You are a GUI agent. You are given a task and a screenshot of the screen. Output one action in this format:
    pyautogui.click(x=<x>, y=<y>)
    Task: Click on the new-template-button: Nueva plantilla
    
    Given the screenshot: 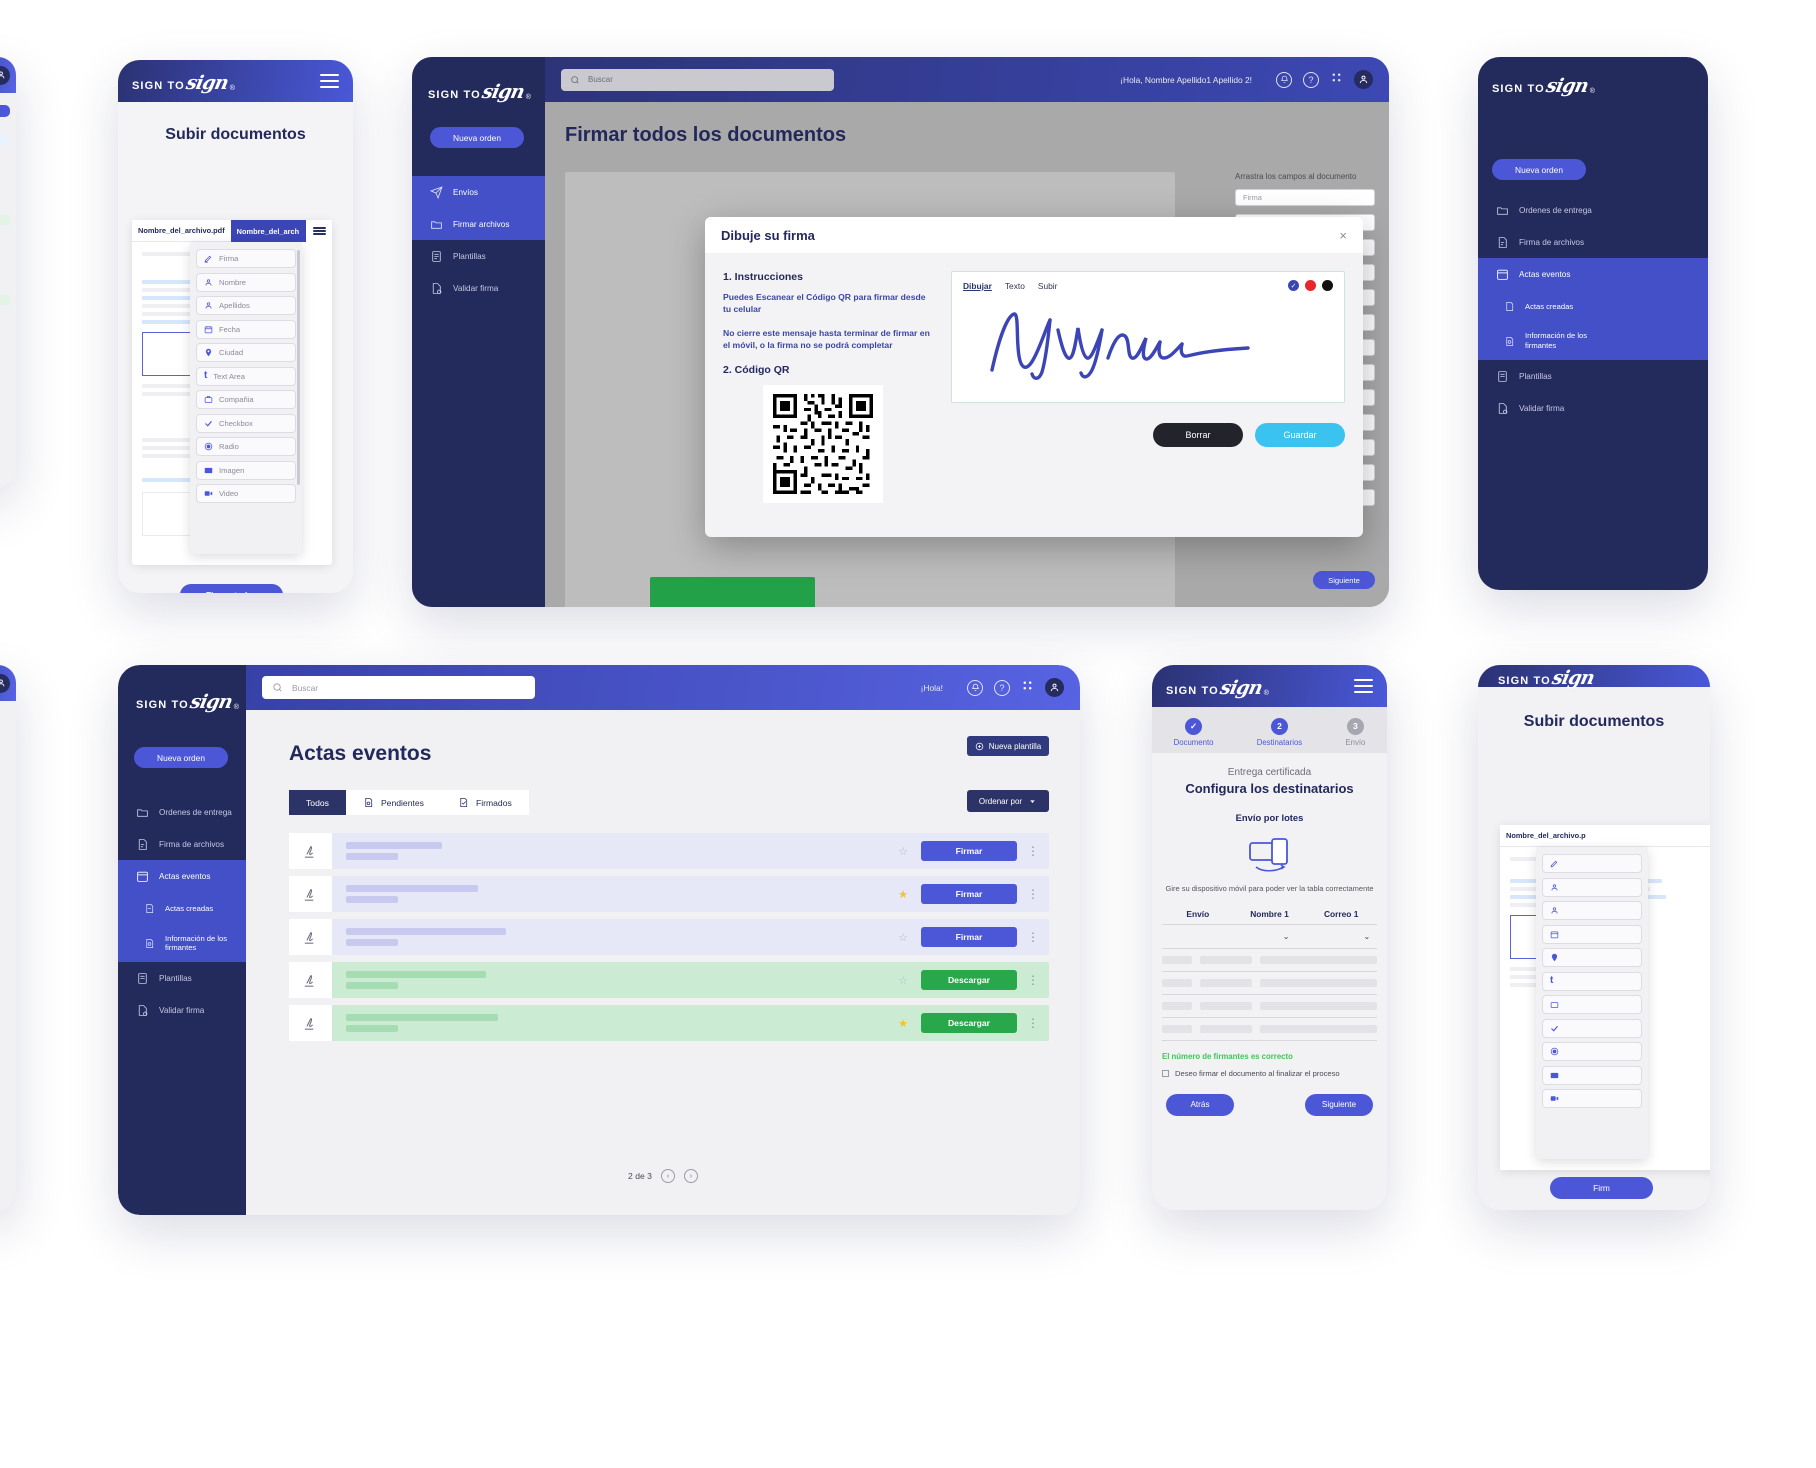 What is the action you would take?
    pyautogui.click(x=1008, y=746)
    